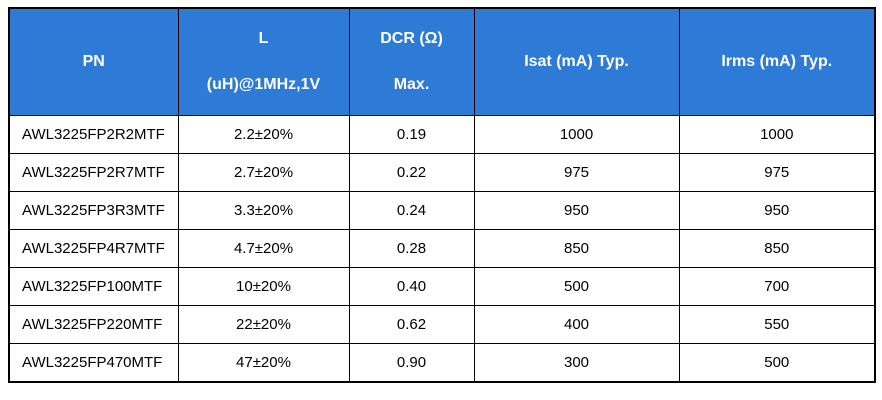  Describe the element at coordinates (576, 324) in the screenshot. I see `isat-cell: 400` at that location.